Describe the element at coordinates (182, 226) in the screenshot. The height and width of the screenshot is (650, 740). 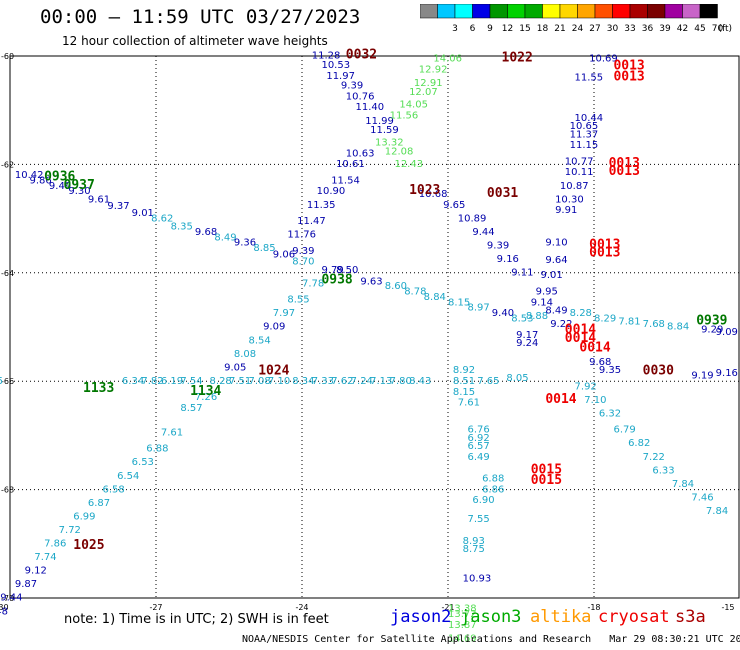
I see `swh-value-label: 8.35` at that location.